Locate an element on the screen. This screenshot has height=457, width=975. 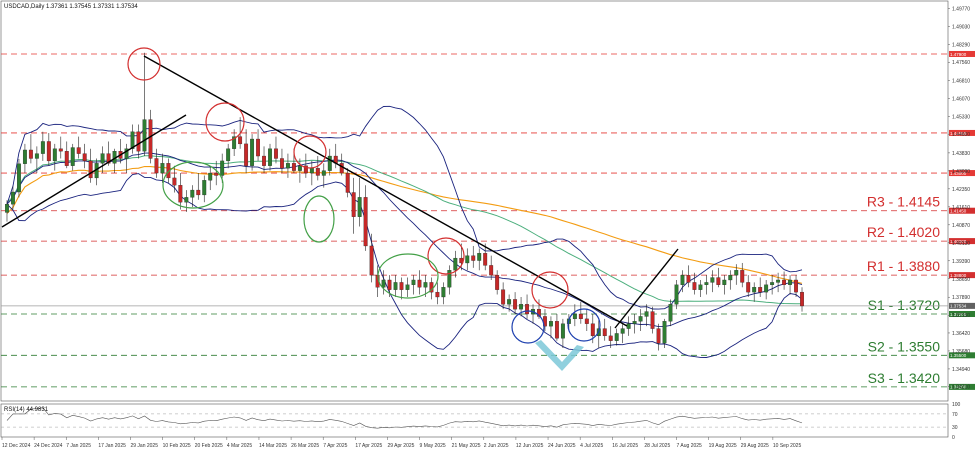
level-tag-text: 1.34200 is located at coordinates (958, 387).